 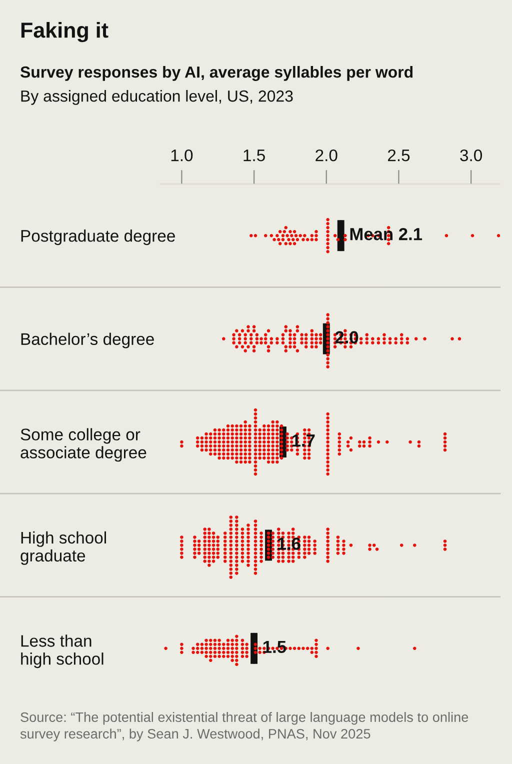 What do you see at coordinates (254, 156) in the screenshot?
I see `x-tick-label: 1.5` at bounding box center [254, 156].